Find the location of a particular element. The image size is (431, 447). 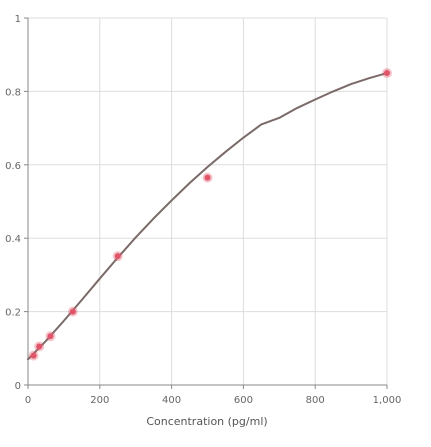

y-tick-label: 0.2 is located at coordinates (13, 313).